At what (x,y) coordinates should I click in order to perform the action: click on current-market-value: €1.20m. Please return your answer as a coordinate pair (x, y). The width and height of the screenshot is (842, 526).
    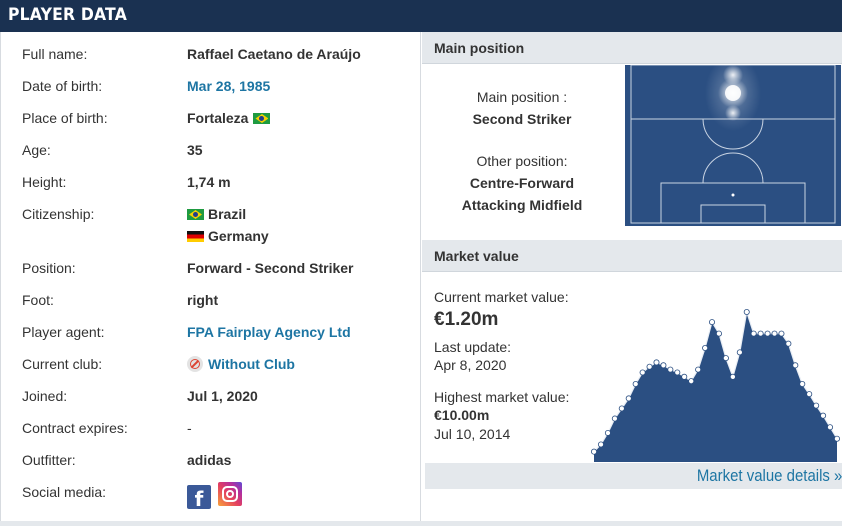
    Looking at the image, I should click on (466, 319).